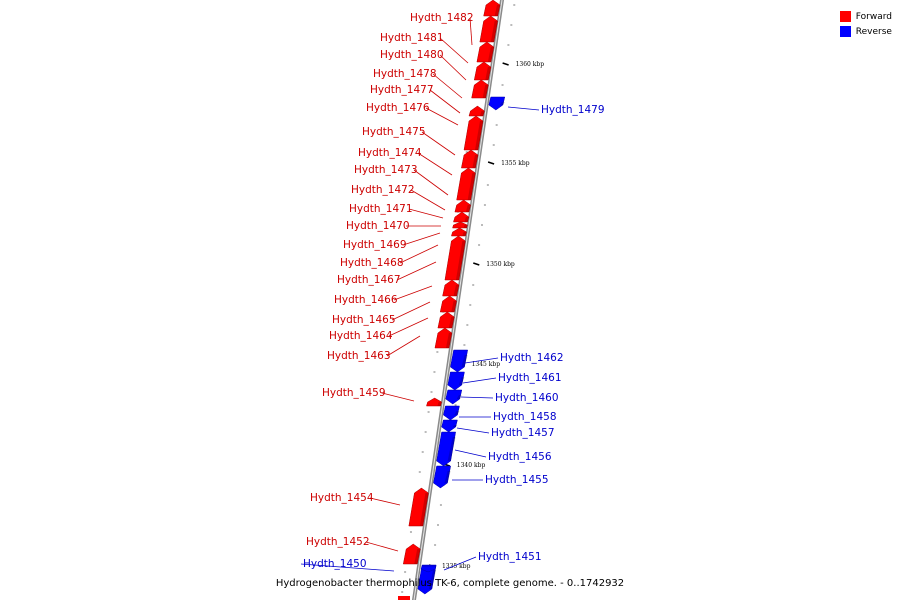 This screenshot has height=600, width=900. Describe the element at coordinates (510, 557) in the screenshot. I see `gene-label: Hydth_1451` at that location.